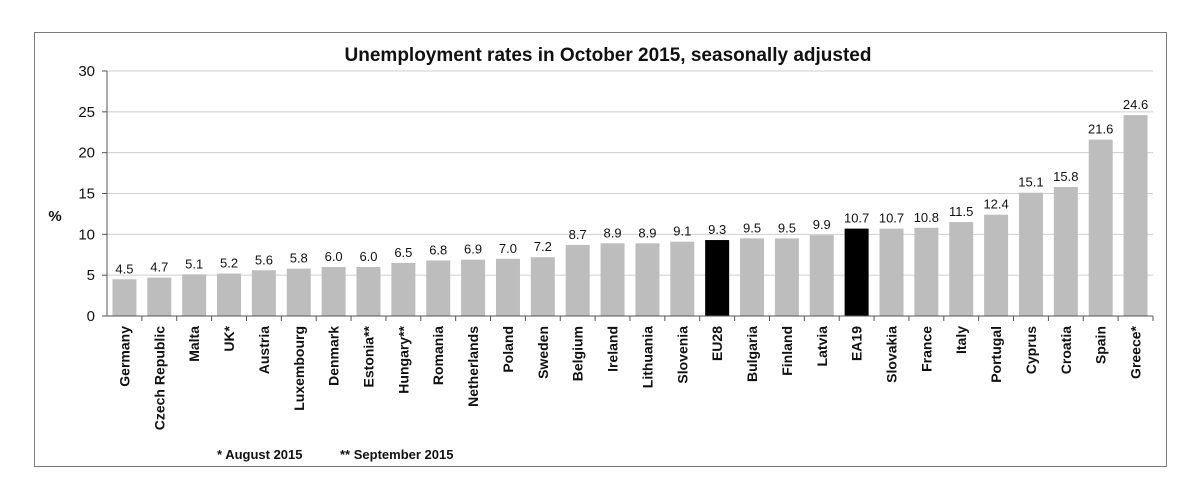 Image resolution: width=1200 pixels, height=496 pixels. Describe the element at coordinates (1066, 350) in the screenshot. I see `category-label-27: Croatia` at that location.